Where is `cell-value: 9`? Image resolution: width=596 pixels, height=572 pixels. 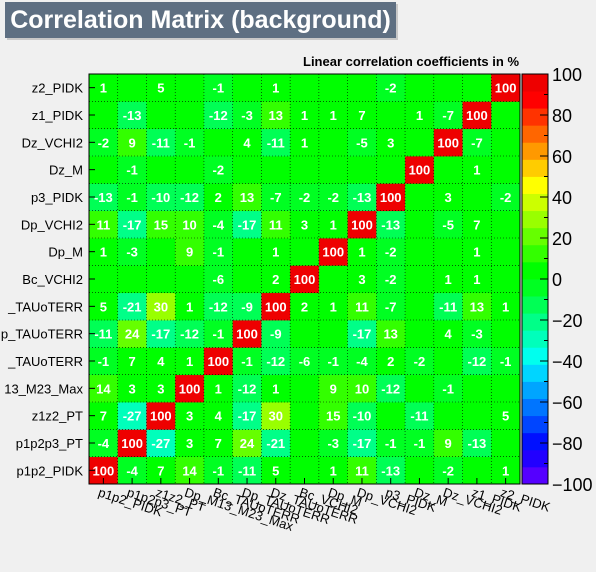
cell-value: 9 is located at coordinates (131, 142).